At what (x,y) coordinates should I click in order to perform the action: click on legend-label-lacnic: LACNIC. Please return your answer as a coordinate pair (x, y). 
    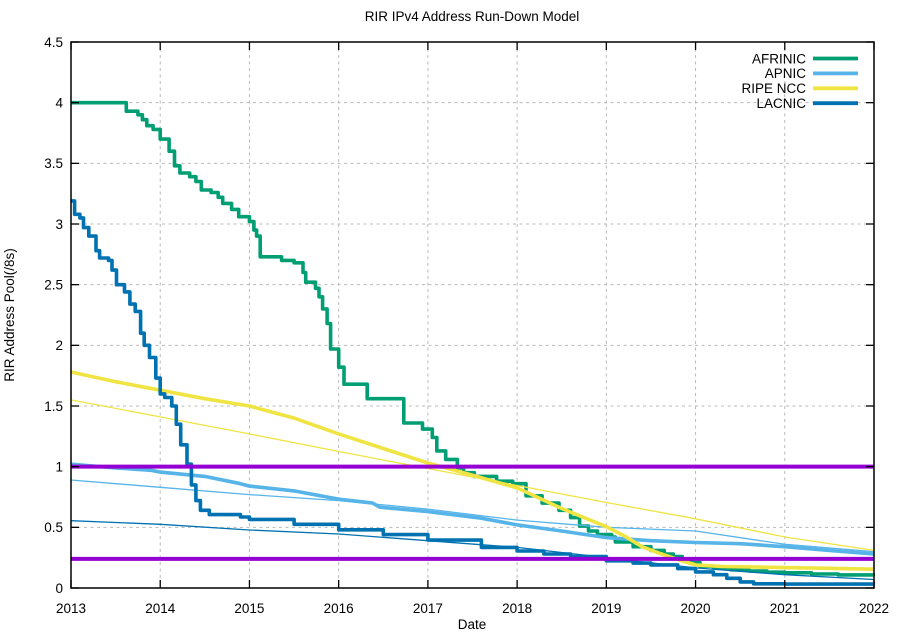
    Looking at the image, I should click on (781, 103).